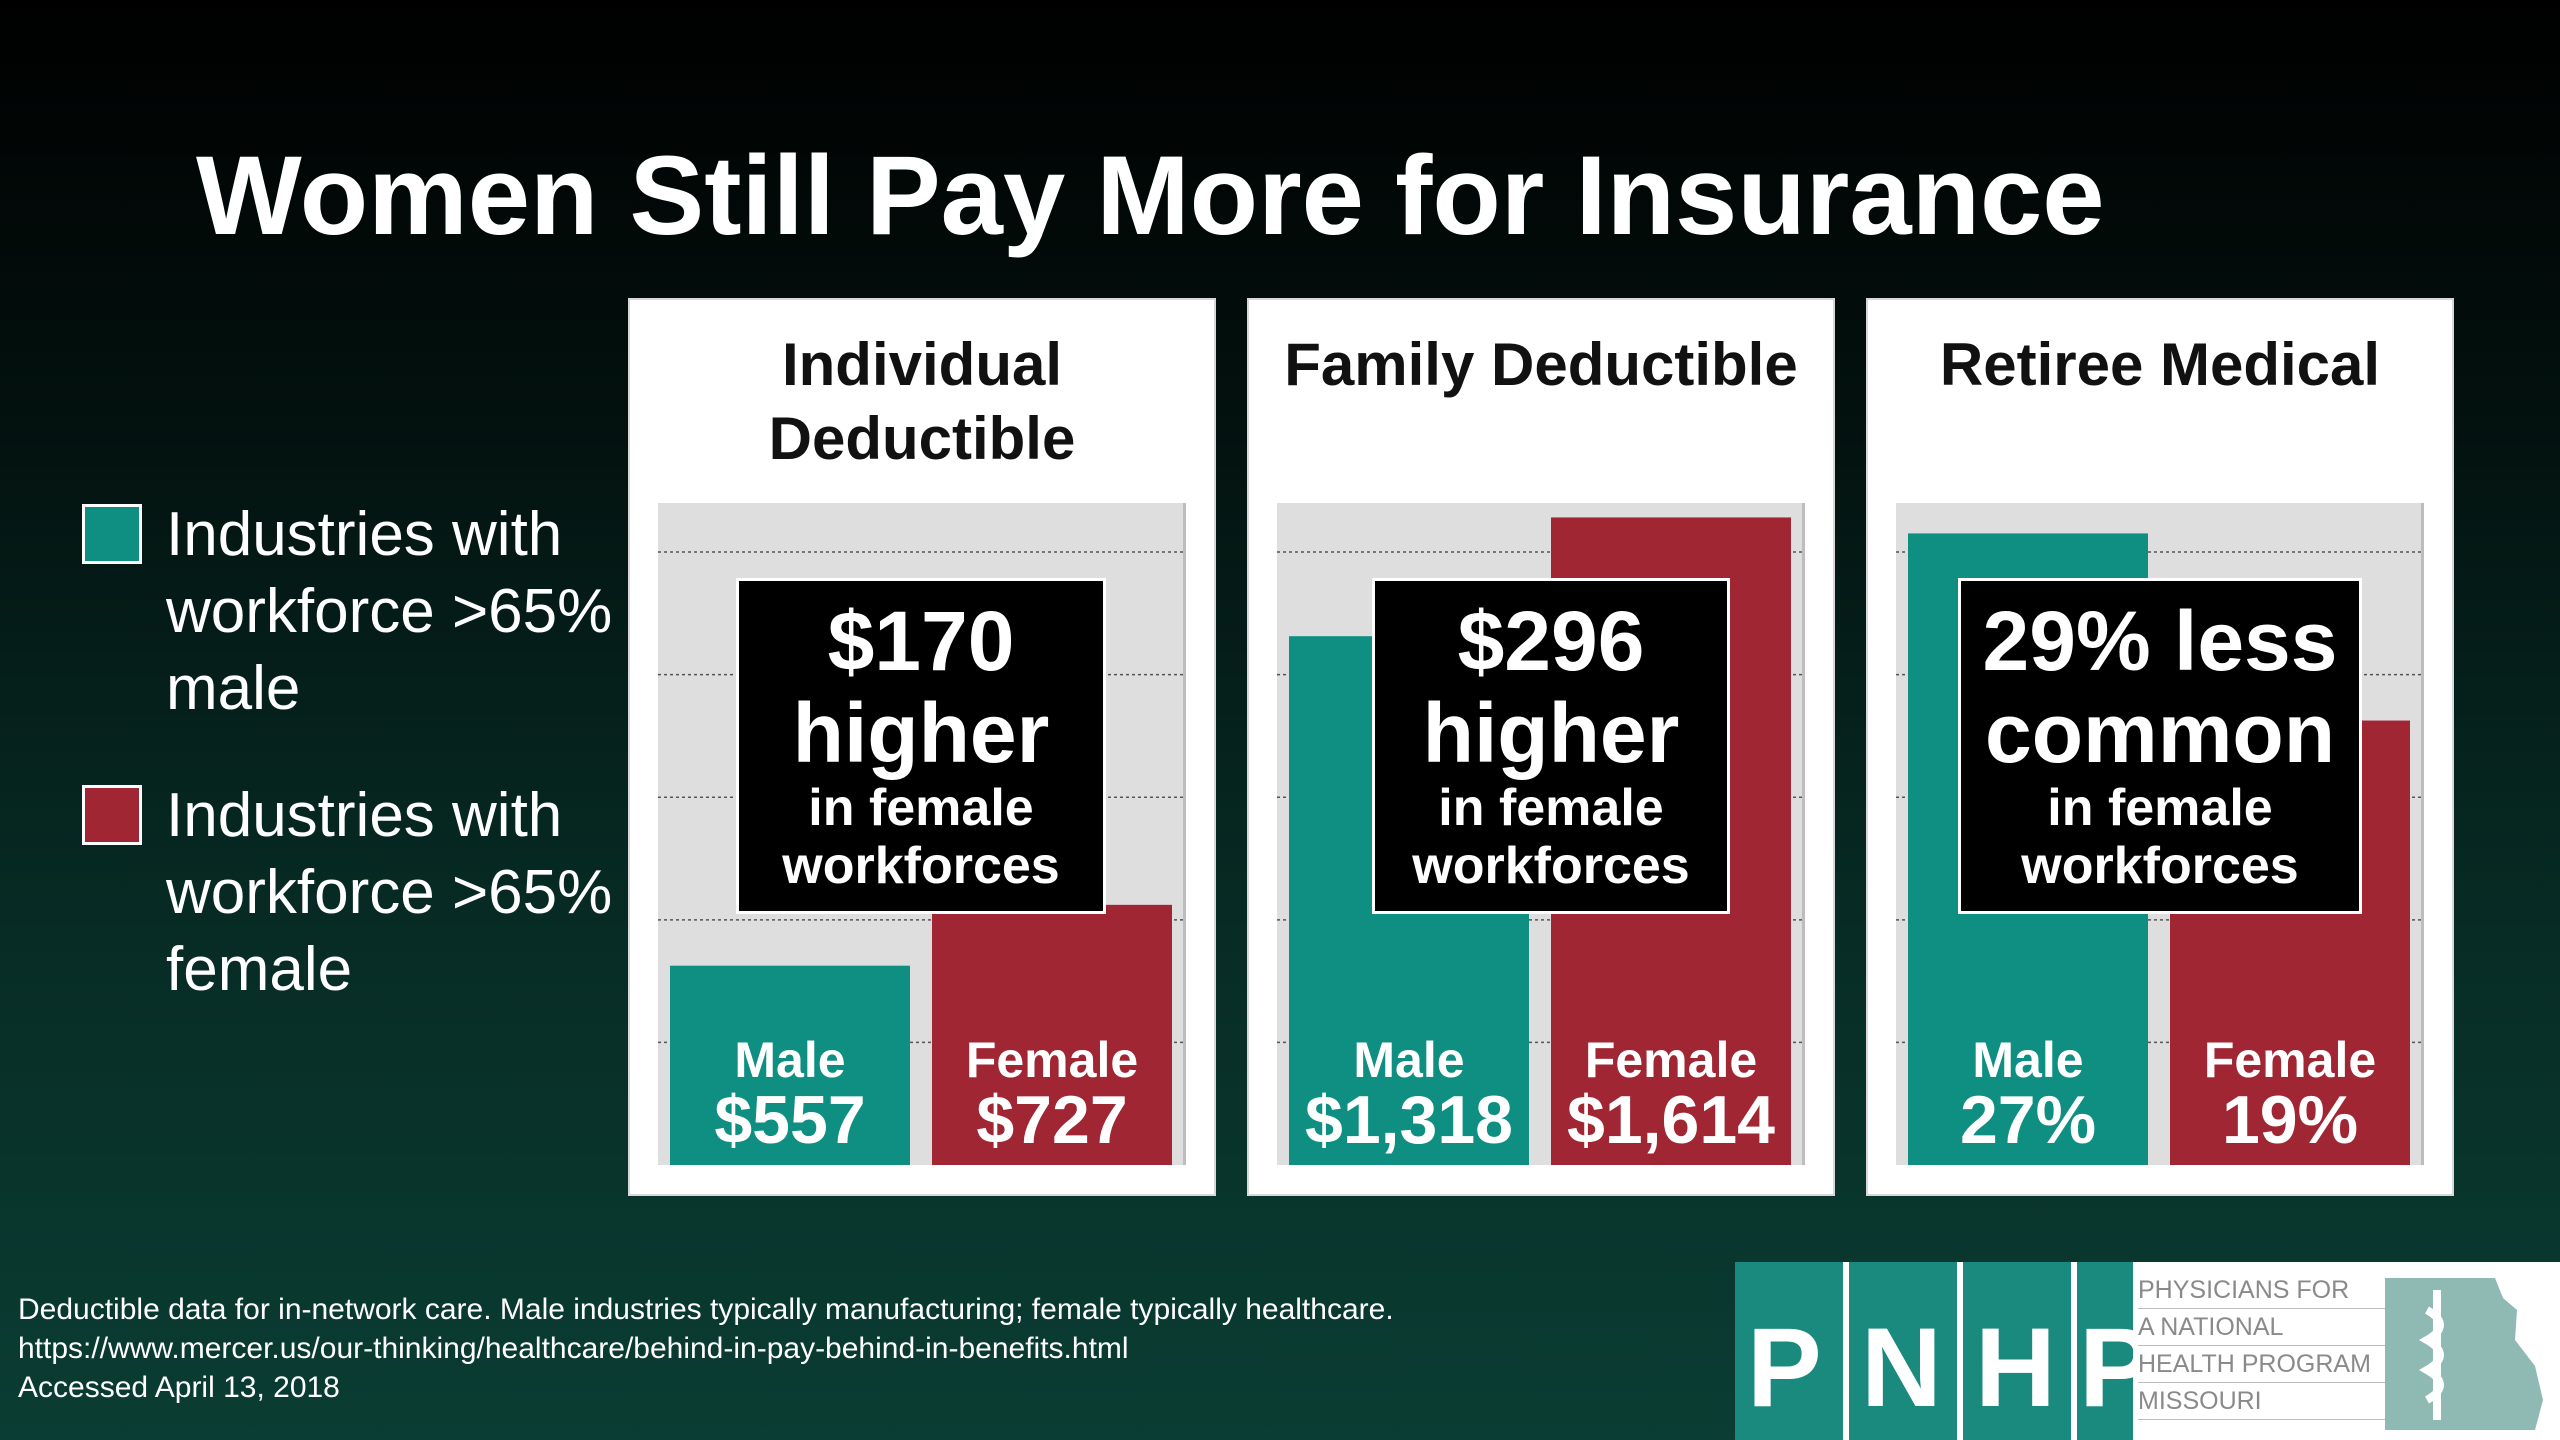  I want to click on panel-title: Retiree Medical, so click(2160, 365).